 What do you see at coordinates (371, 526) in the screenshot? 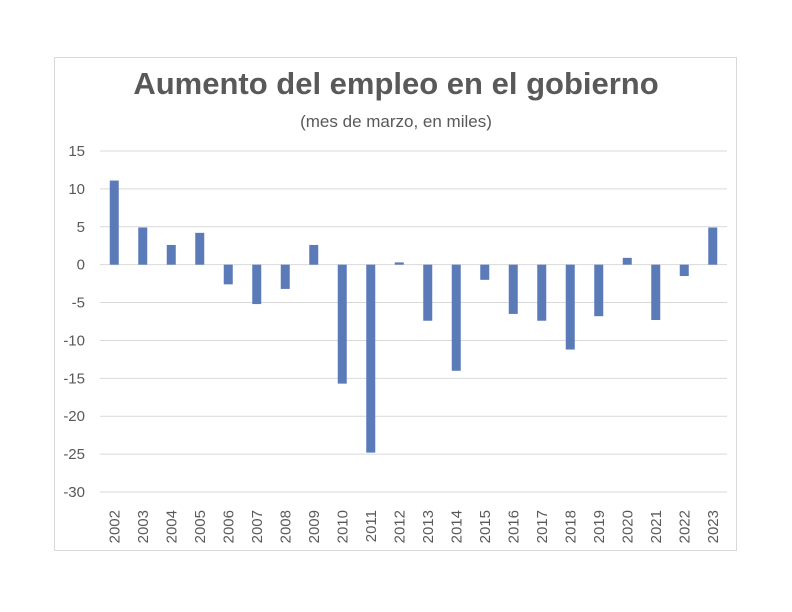
I see `x-tick-label: 2011` at bounding box center [371, 526].